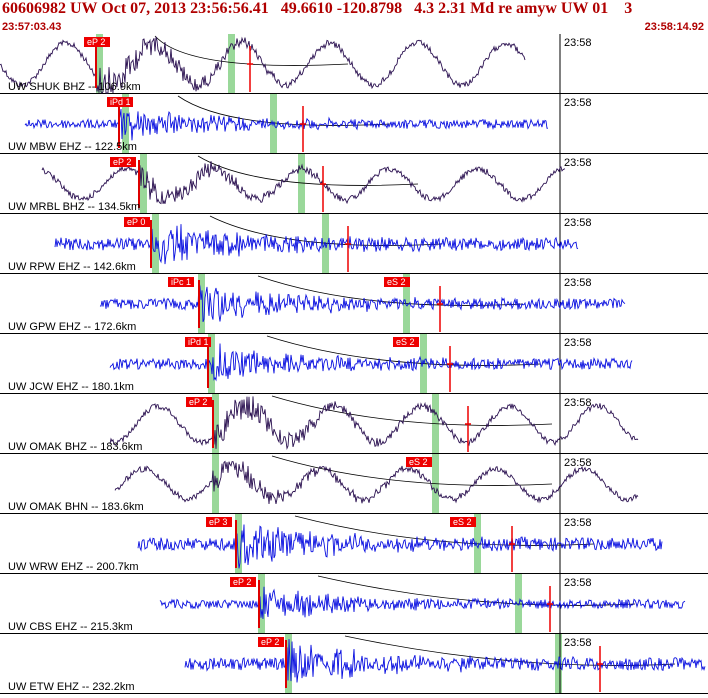  I want to click on trace-panel: eP 3 eS 2 23:58 UW WRW EHZ -- 200.7km, so click(354, 544).